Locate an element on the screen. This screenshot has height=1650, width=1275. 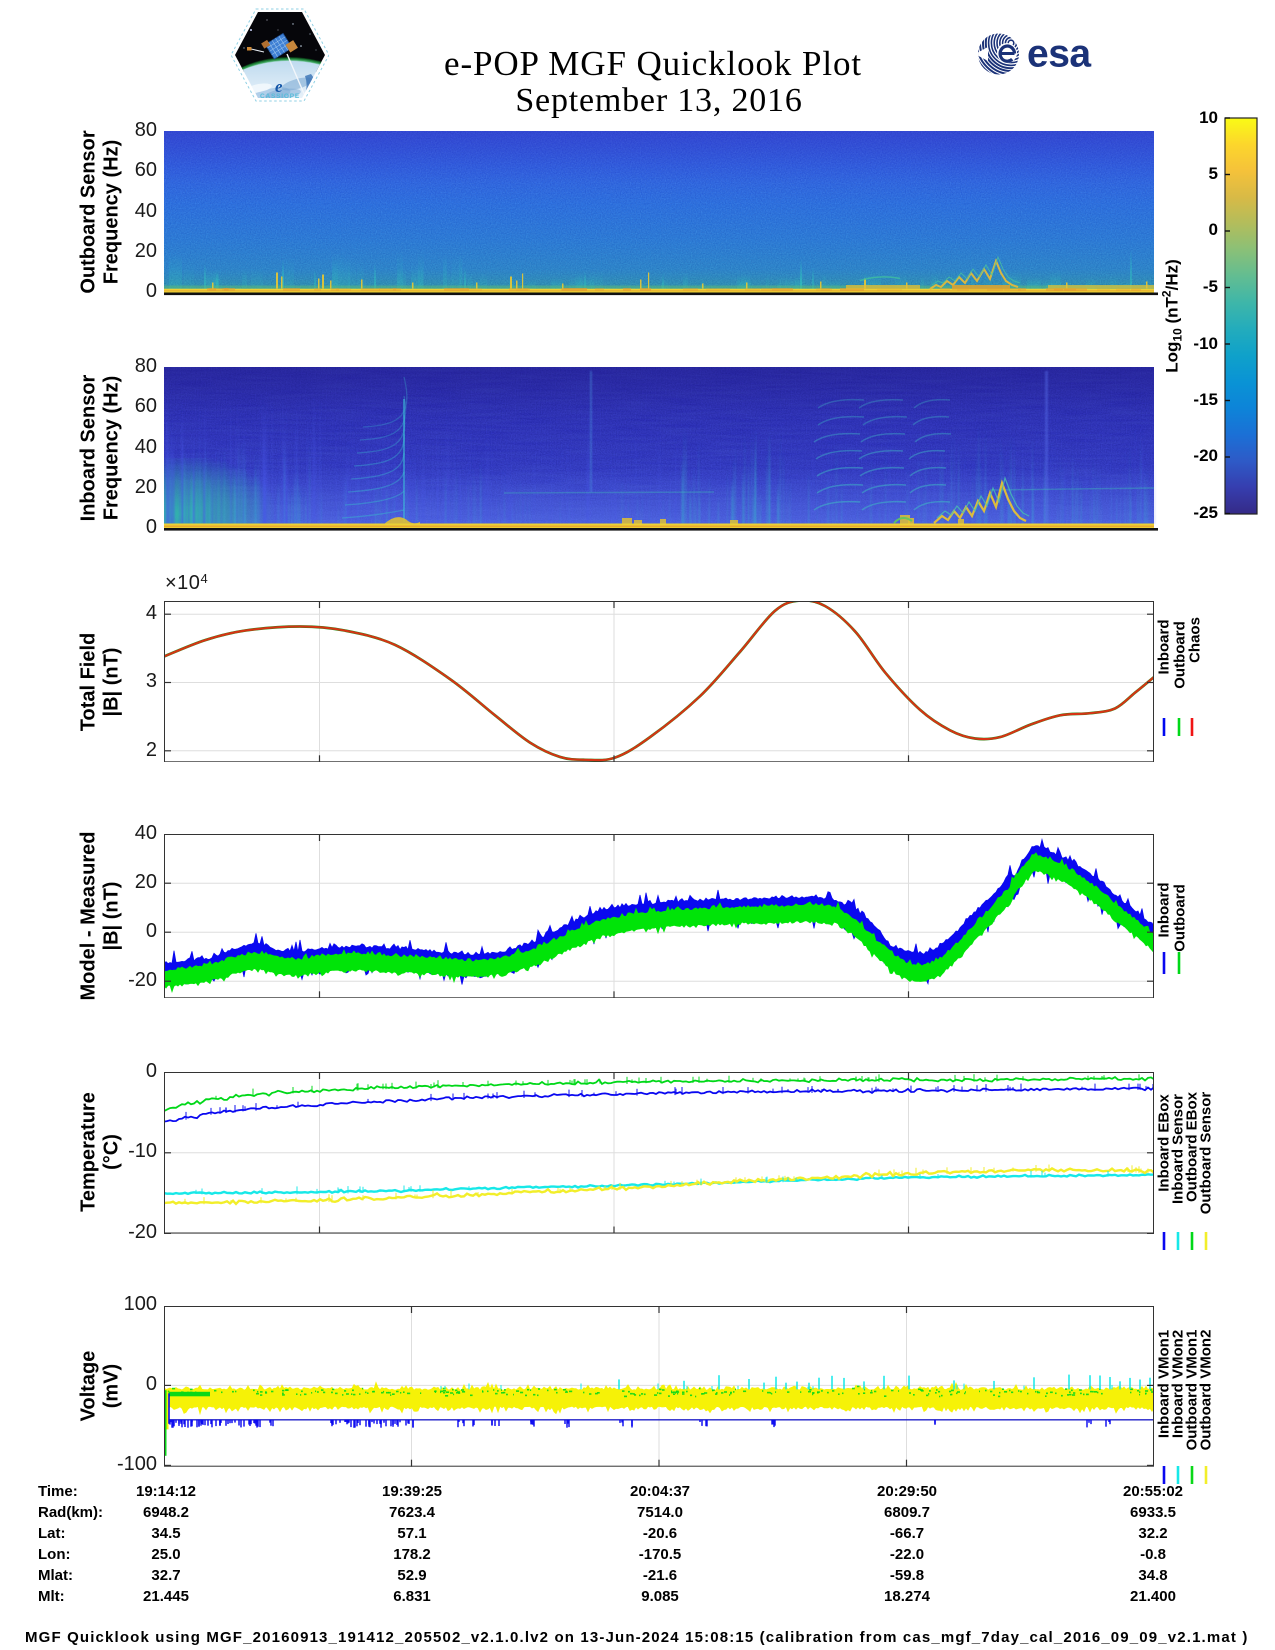
svg-text: esa is located at coordinates (1059, 54).